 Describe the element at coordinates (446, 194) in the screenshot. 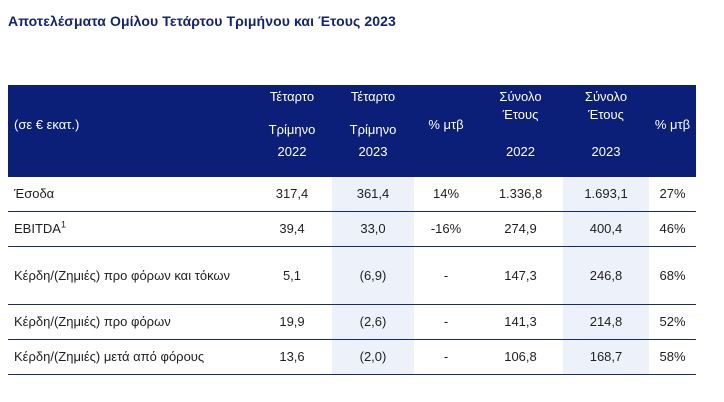

I see `cell-yoy-quarter: 14%` at that location.